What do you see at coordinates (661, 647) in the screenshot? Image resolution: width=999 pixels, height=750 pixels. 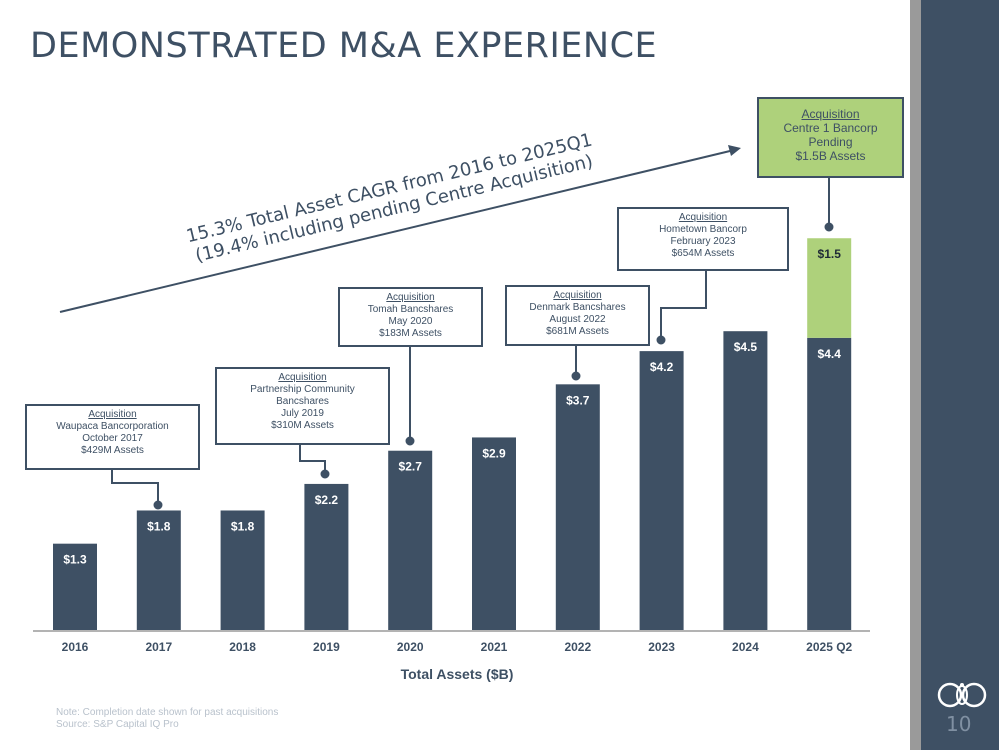 I see `x-tick-label: 2023` at bounding box center [661, 647].